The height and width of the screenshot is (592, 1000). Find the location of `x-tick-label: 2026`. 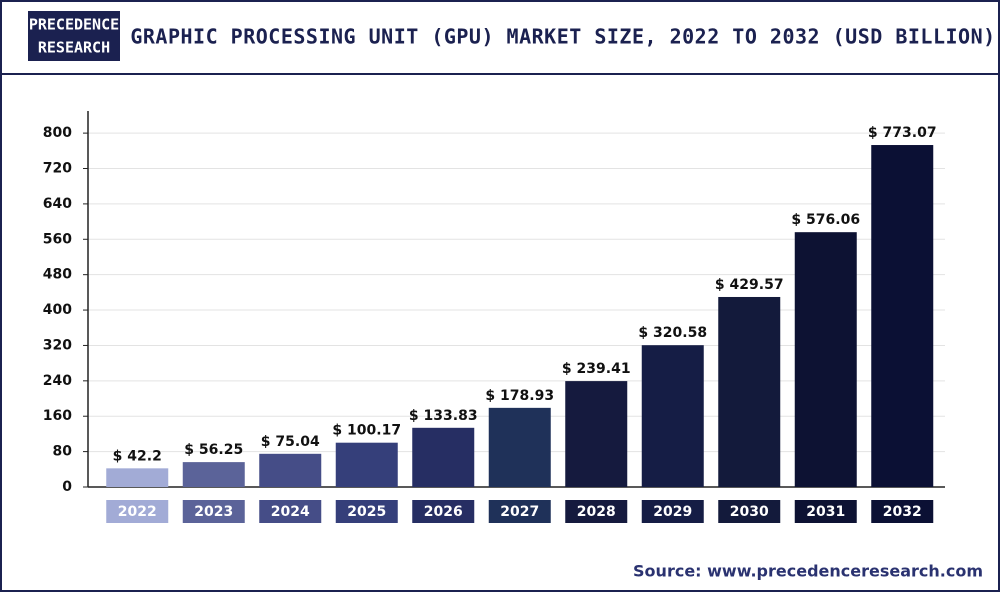

x-tick-label: 2026 is located at coordinates (443, 512).